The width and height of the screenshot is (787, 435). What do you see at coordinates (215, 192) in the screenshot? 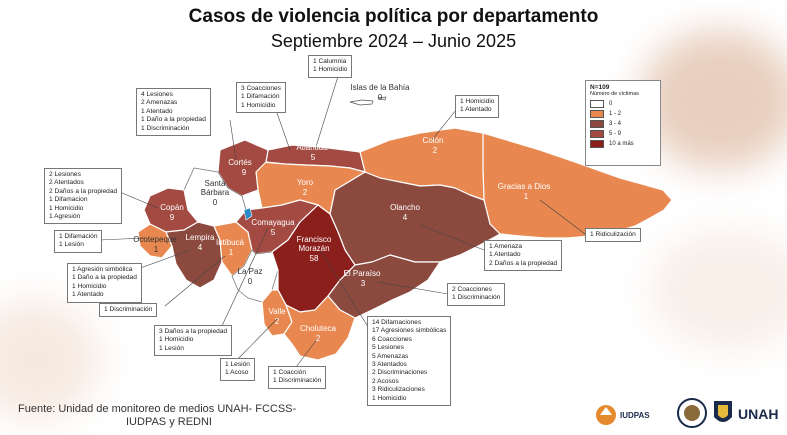
I see `label-santa-barbara-2: Bárbara` at bounding box center [215, 192].